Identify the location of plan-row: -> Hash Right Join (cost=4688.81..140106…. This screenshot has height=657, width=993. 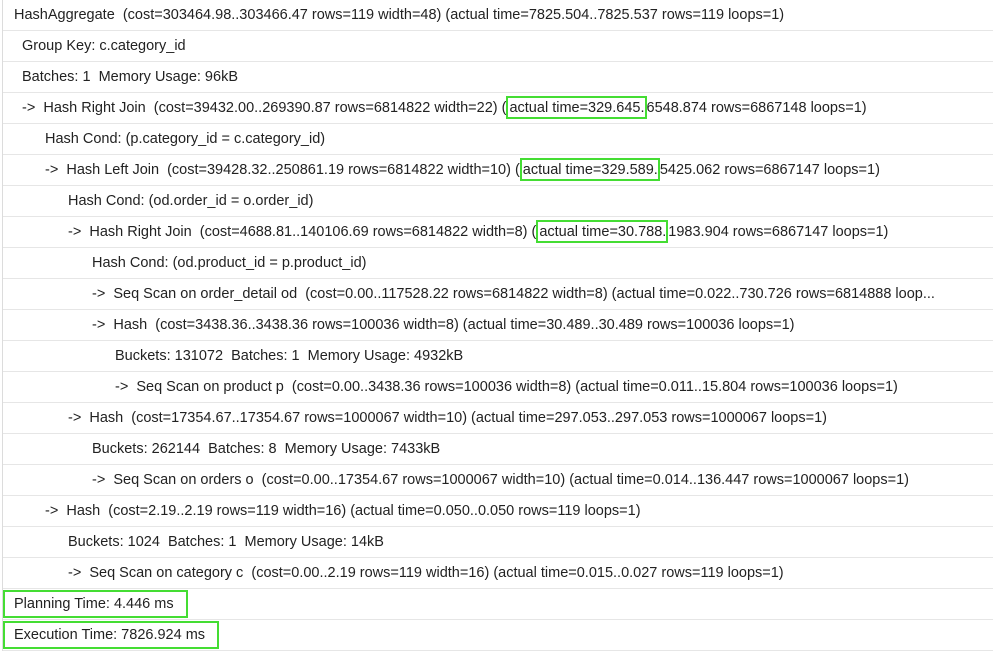
(498, 232).